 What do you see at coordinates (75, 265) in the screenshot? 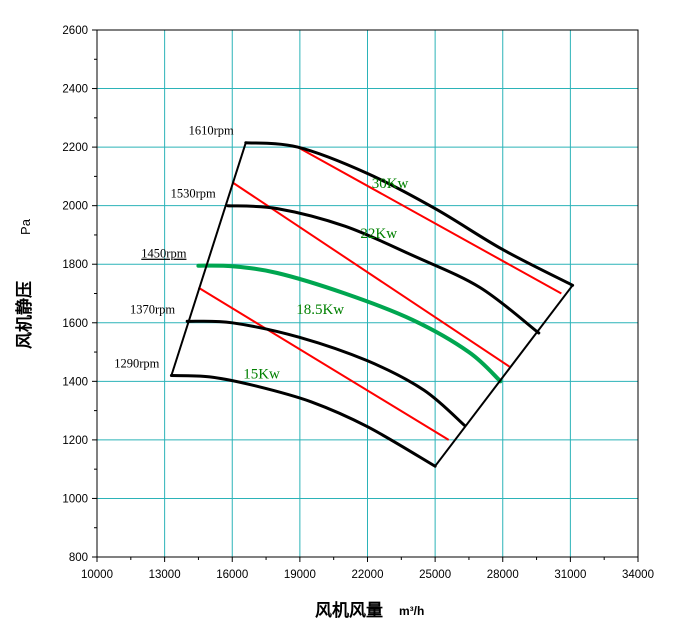
I see `y-tick-label: 1800` at bounding box center [75, 265].